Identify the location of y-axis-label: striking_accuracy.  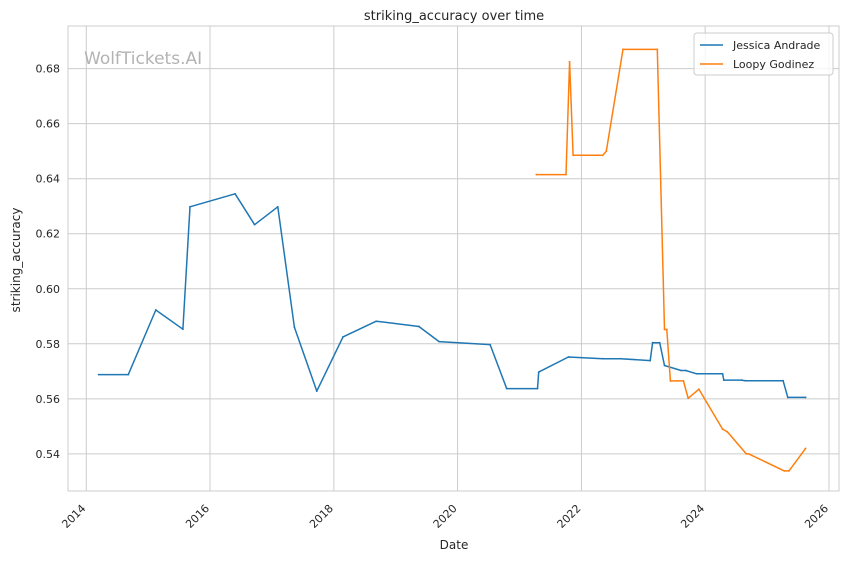
(16, 260).